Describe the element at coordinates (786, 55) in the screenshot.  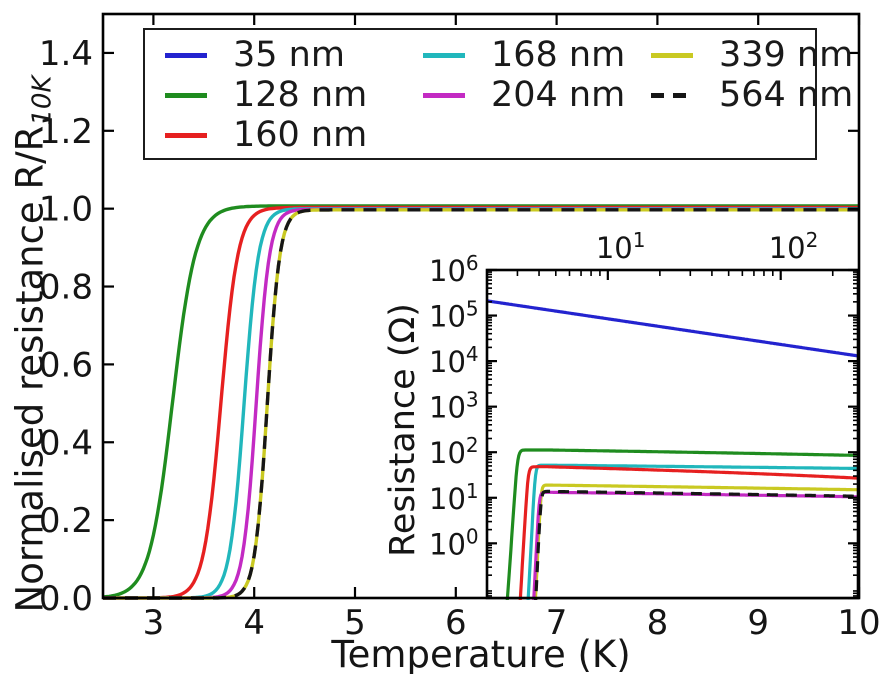
I see `legend-label: 339 nm` at that location.